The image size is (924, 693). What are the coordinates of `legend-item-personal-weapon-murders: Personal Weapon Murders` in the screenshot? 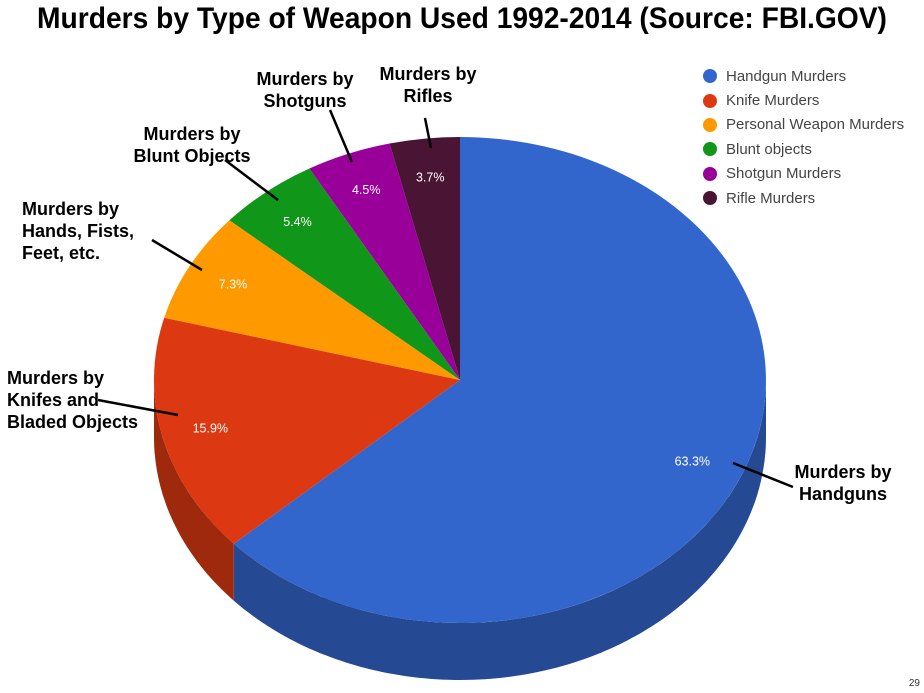 It's located at (803, 125).